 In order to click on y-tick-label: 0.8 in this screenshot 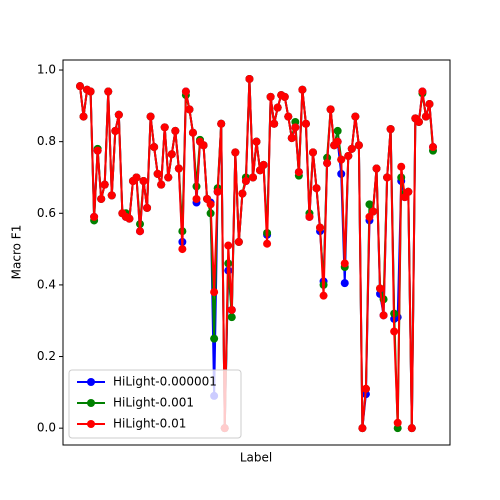, I will do `click(46, 141)`.